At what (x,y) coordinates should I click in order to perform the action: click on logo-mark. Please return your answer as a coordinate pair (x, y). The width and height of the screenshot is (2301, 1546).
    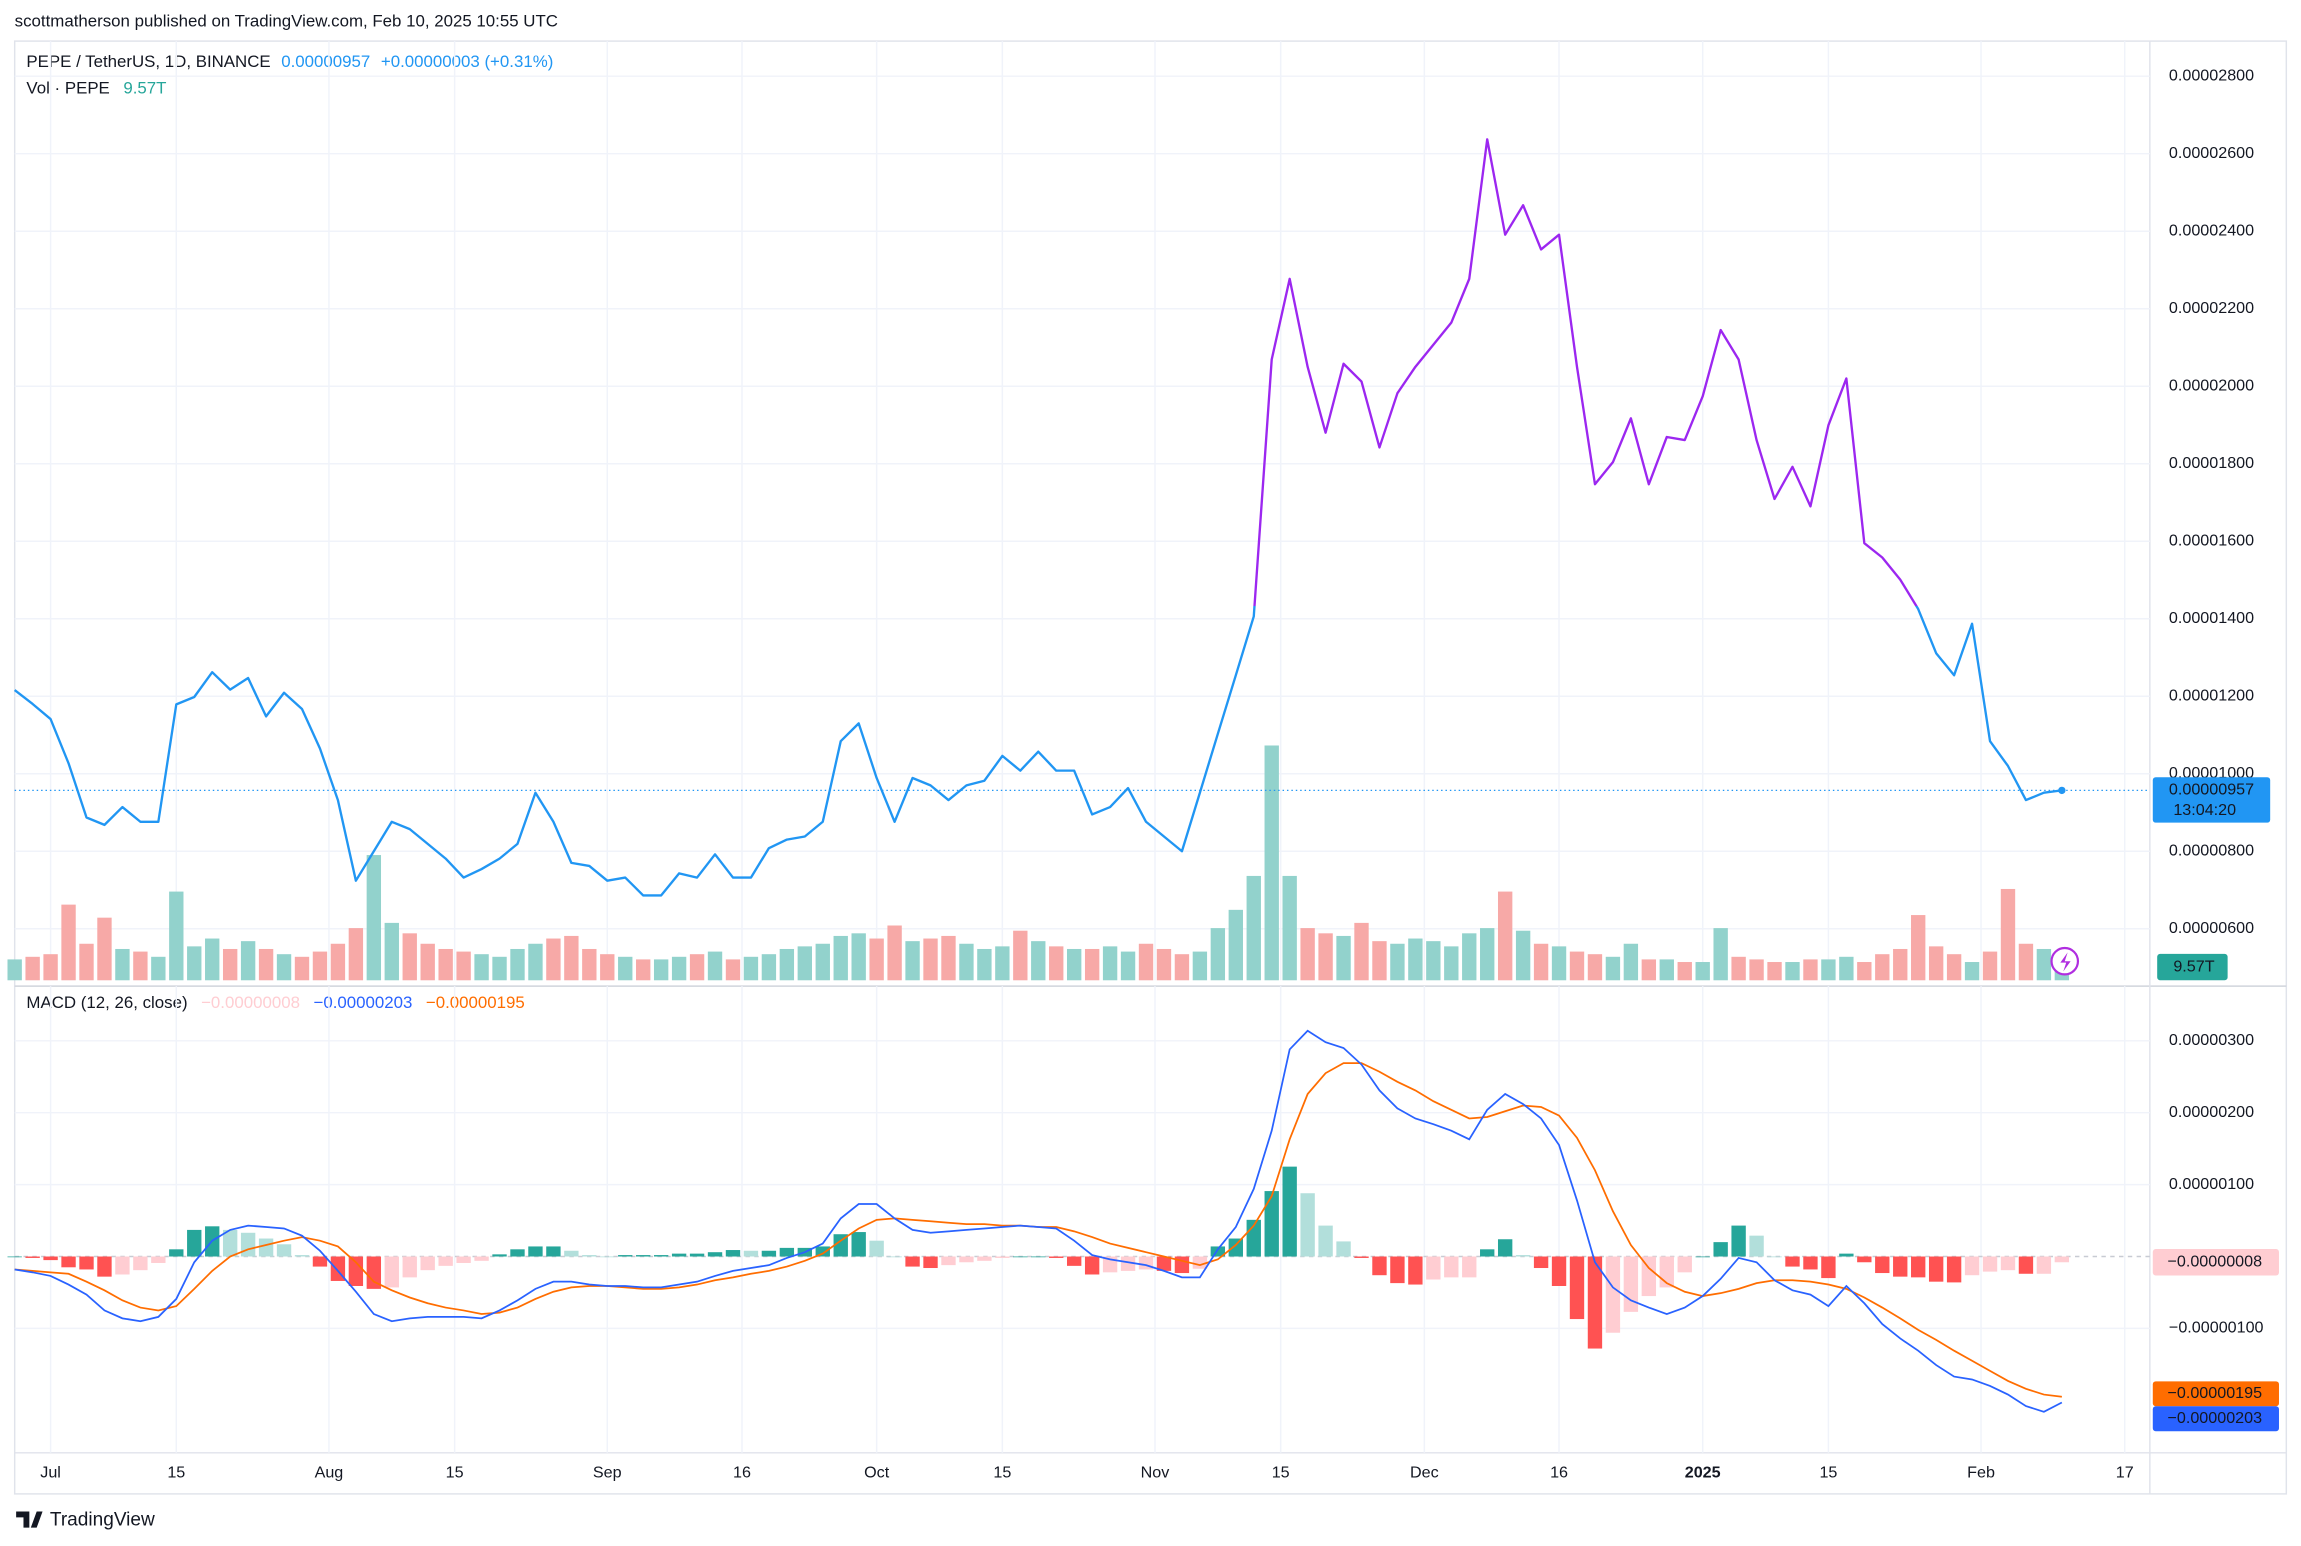
    Looking at the image, I should click on (29, 1519).